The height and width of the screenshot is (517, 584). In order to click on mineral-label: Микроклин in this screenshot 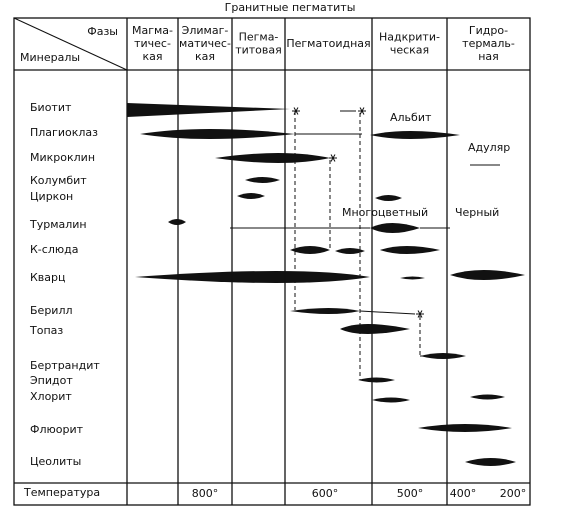, I will do `click(62, 157)`.